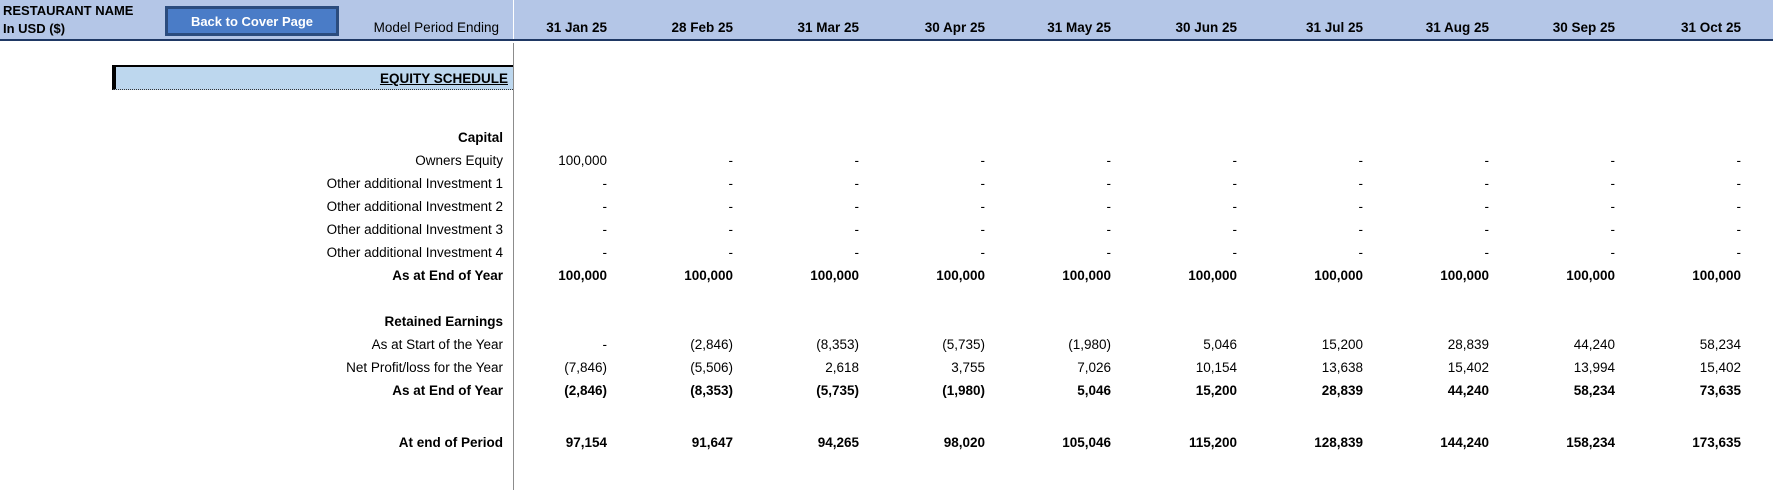 Image resolution: width=1773 pixels, height=496 pixels. I want to click on value-cell: (7,846), so click(585, 367).